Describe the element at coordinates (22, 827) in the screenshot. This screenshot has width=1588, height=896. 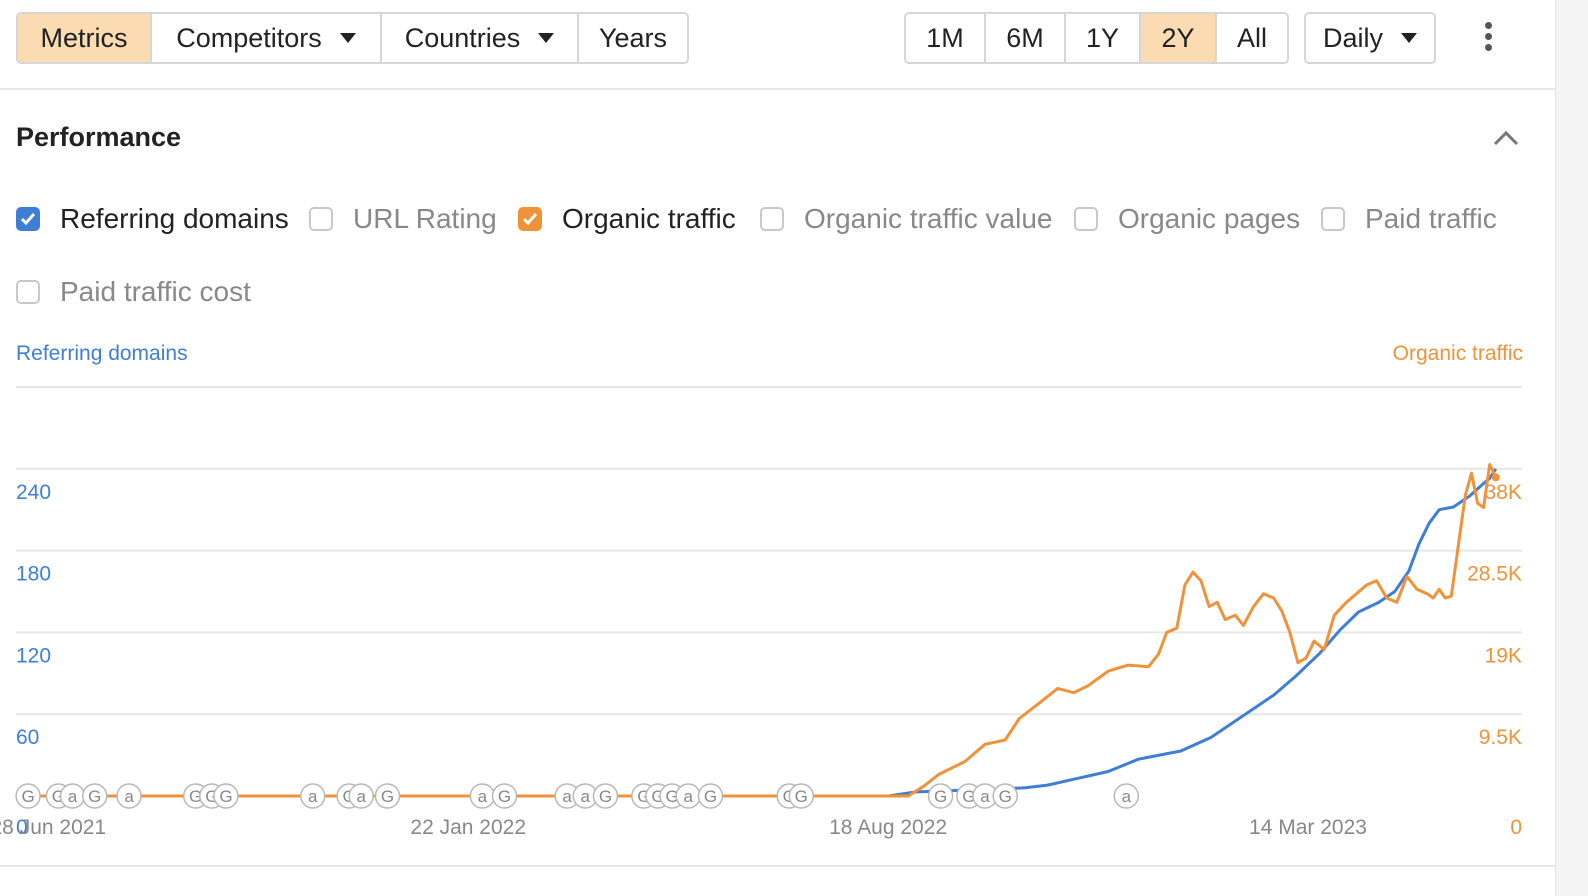
I see `left-axis-tick: 0` at that location.